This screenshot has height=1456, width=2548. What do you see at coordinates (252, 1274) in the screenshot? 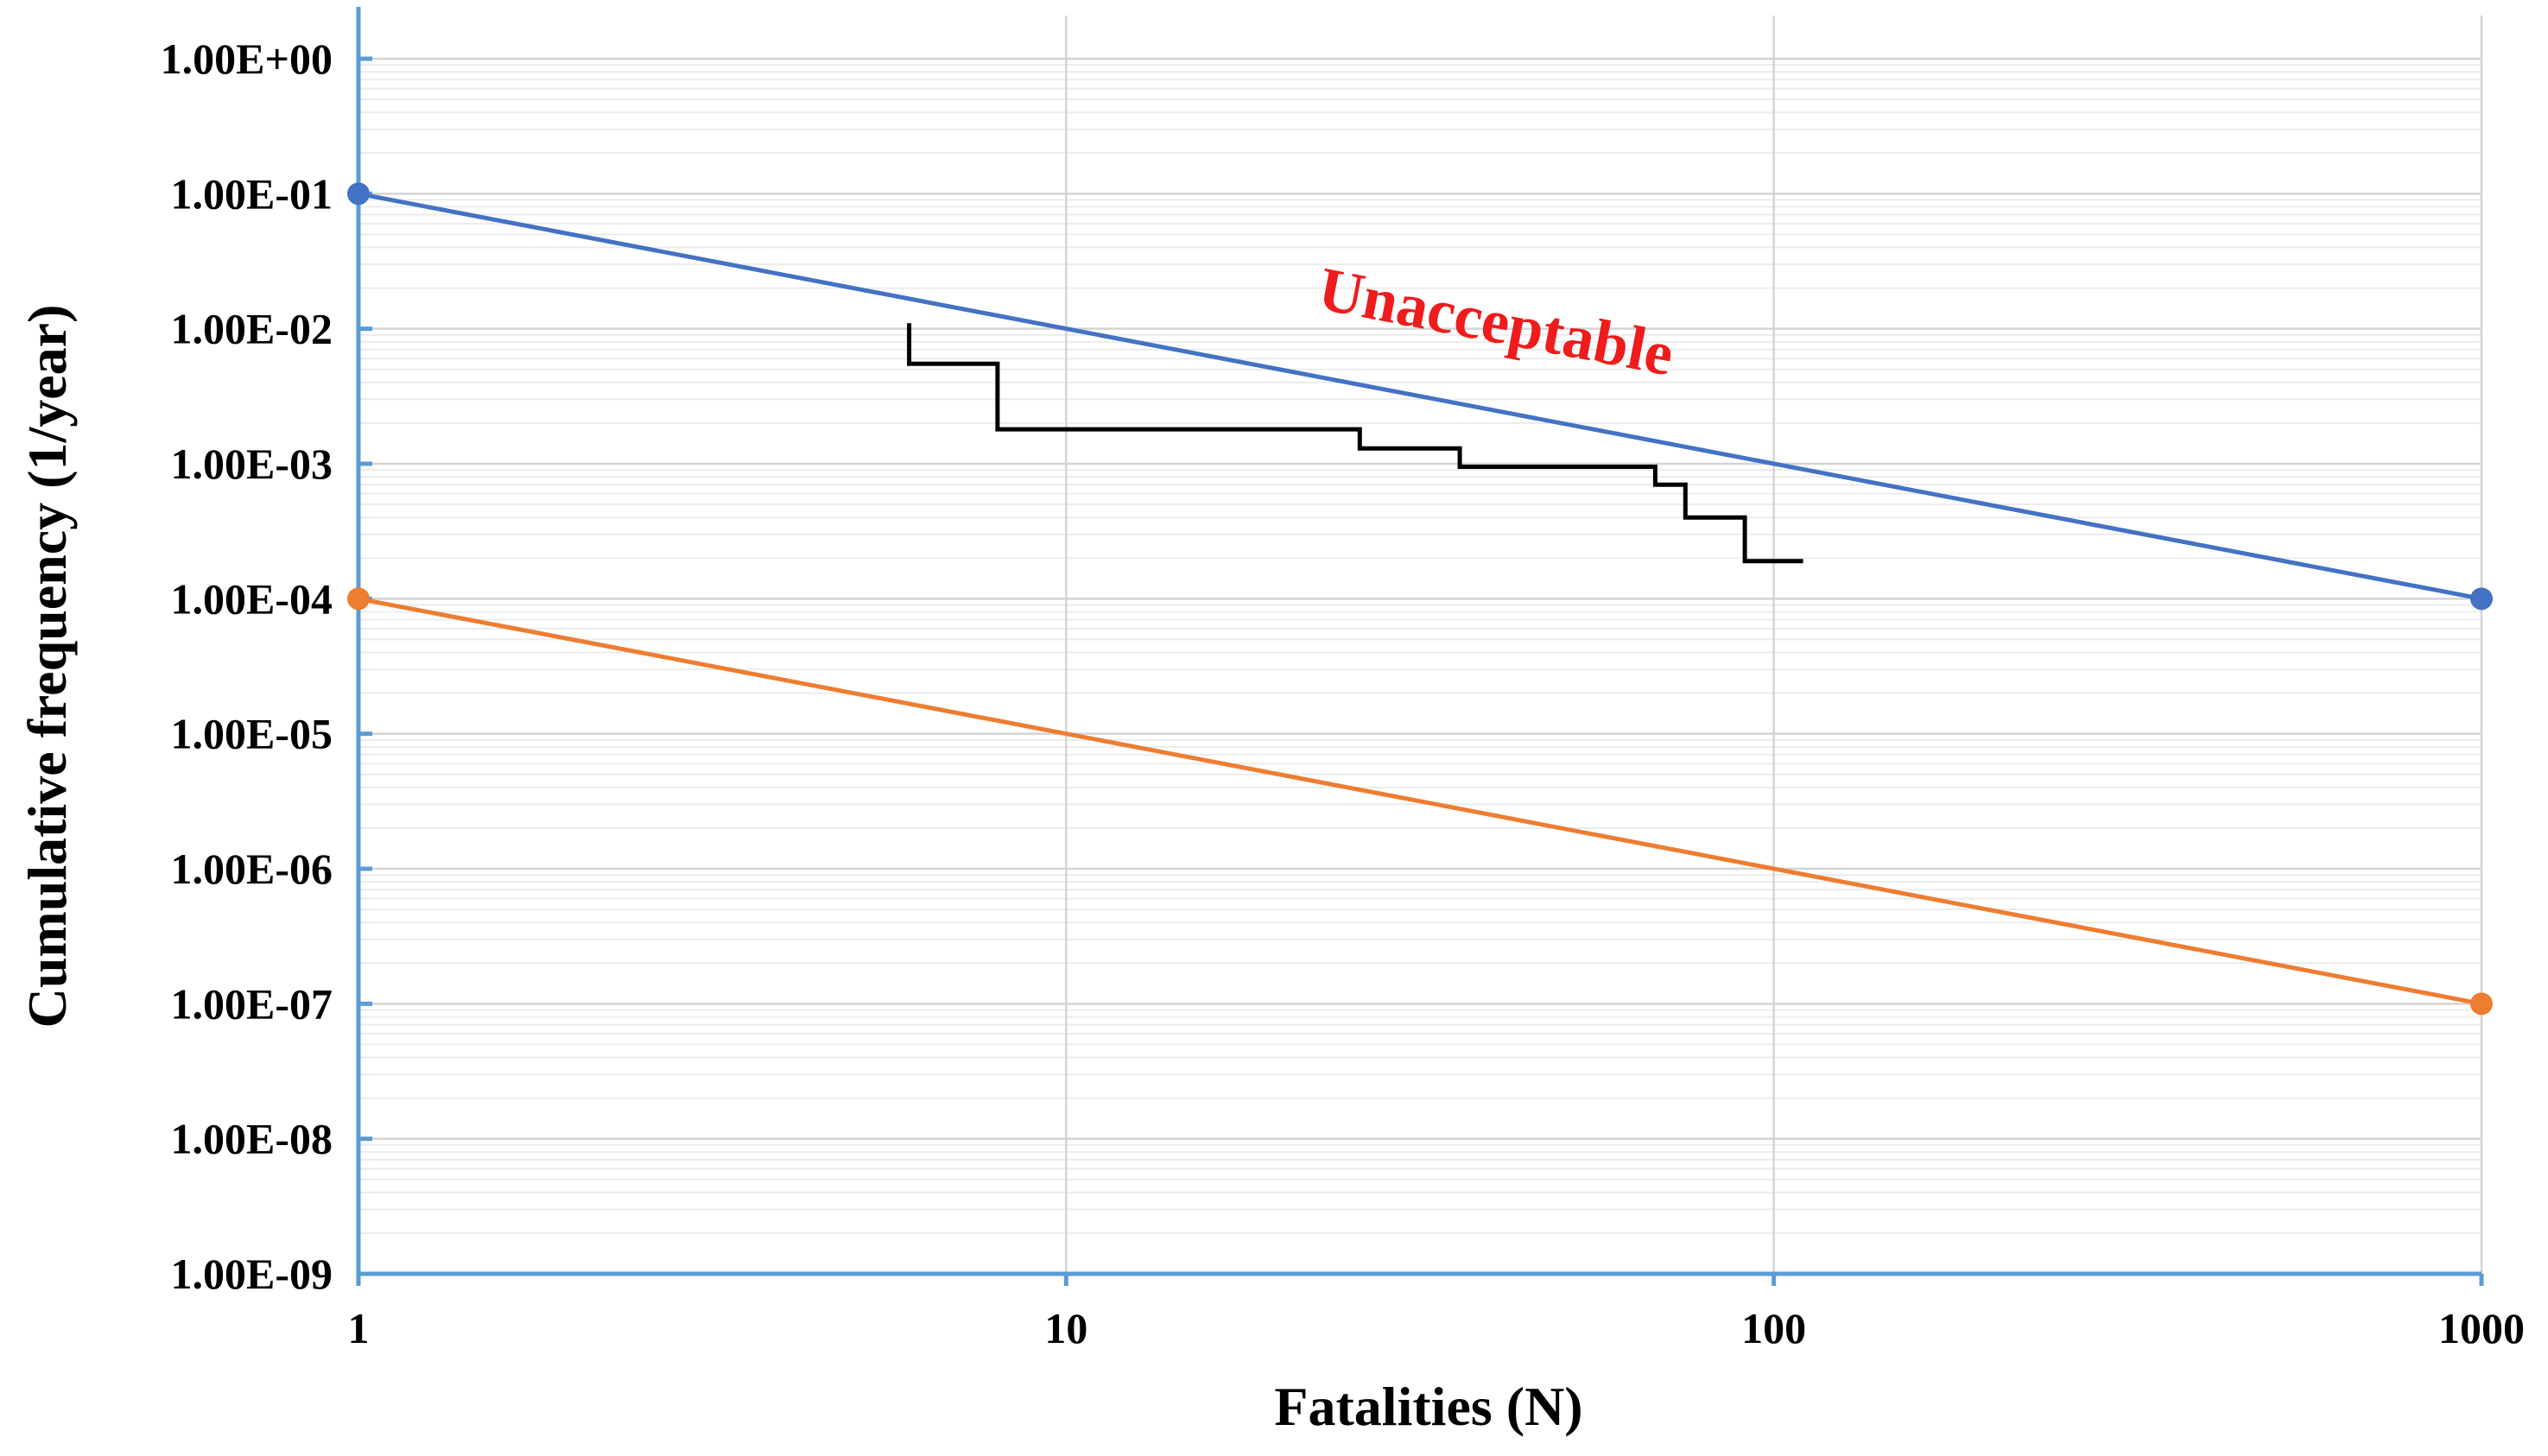
I see `y-tick-label: 1.00E-09` at bounding box center [252, 1274].